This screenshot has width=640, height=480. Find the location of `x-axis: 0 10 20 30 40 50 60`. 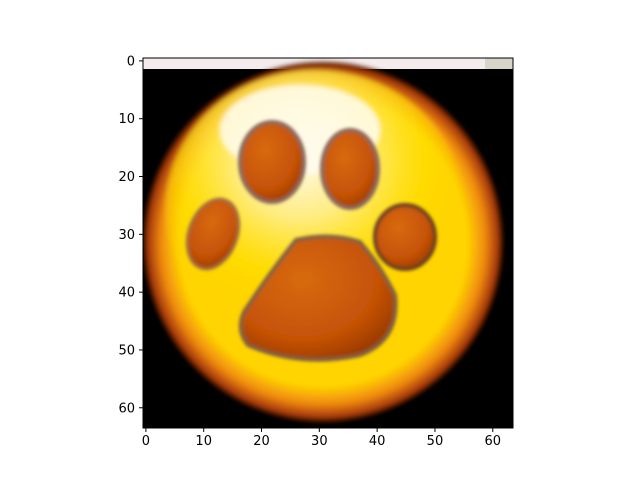

x-axis: 0 10 20 30 40 50 60 is located at coordinates (321, 438).